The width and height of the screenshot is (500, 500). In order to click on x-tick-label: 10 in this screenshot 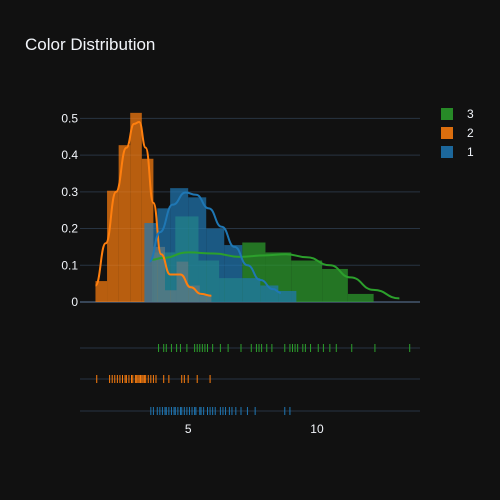, I will do `click(317, 429)`.